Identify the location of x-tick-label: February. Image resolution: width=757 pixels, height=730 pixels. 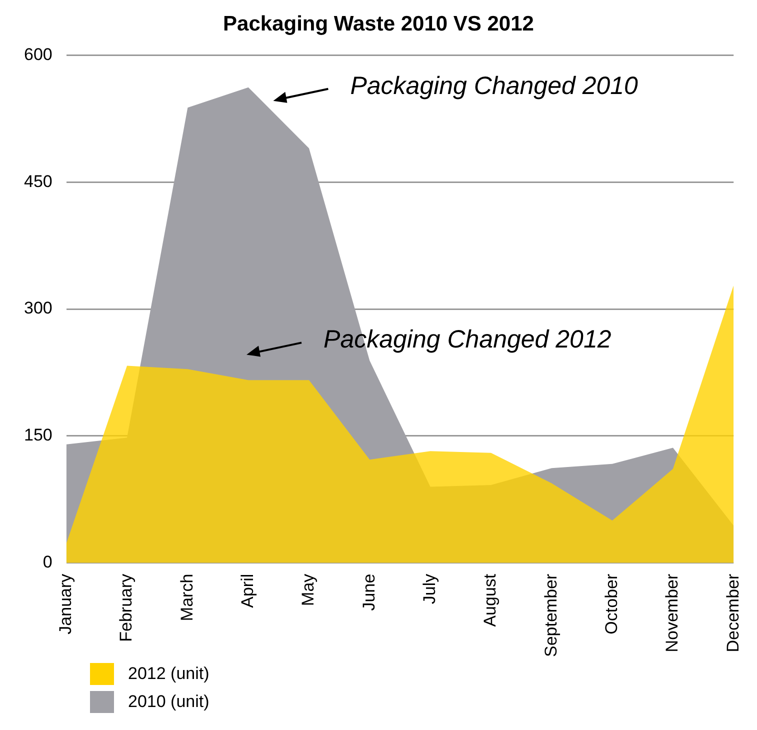
(126, 607).